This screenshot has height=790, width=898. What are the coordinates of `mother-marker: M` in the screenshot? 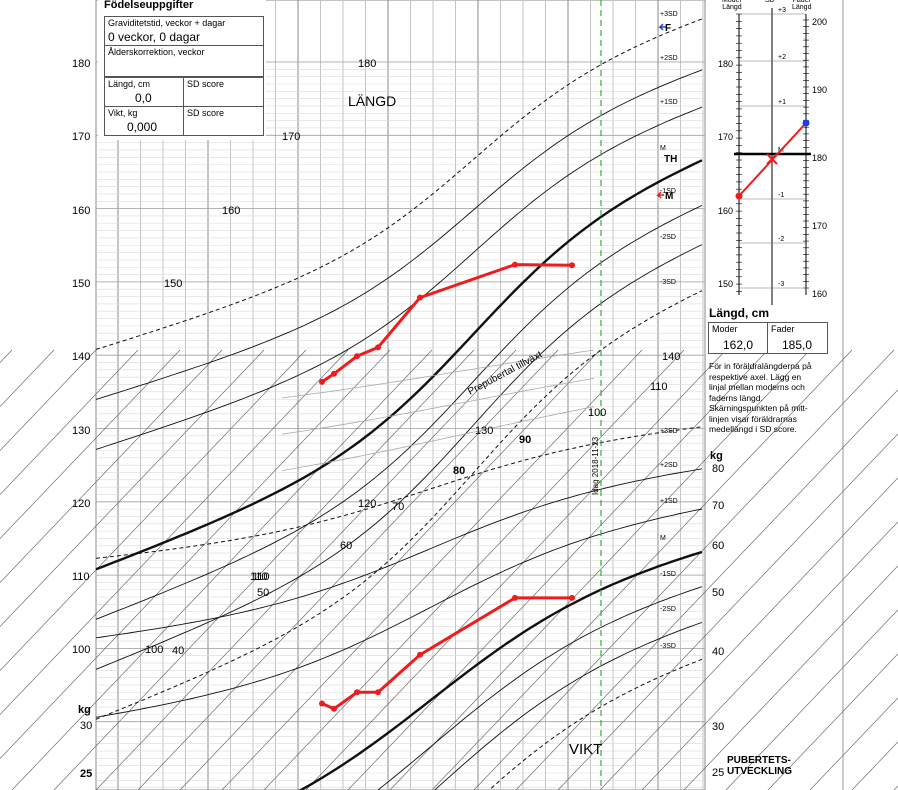 It's located at (669, 196).